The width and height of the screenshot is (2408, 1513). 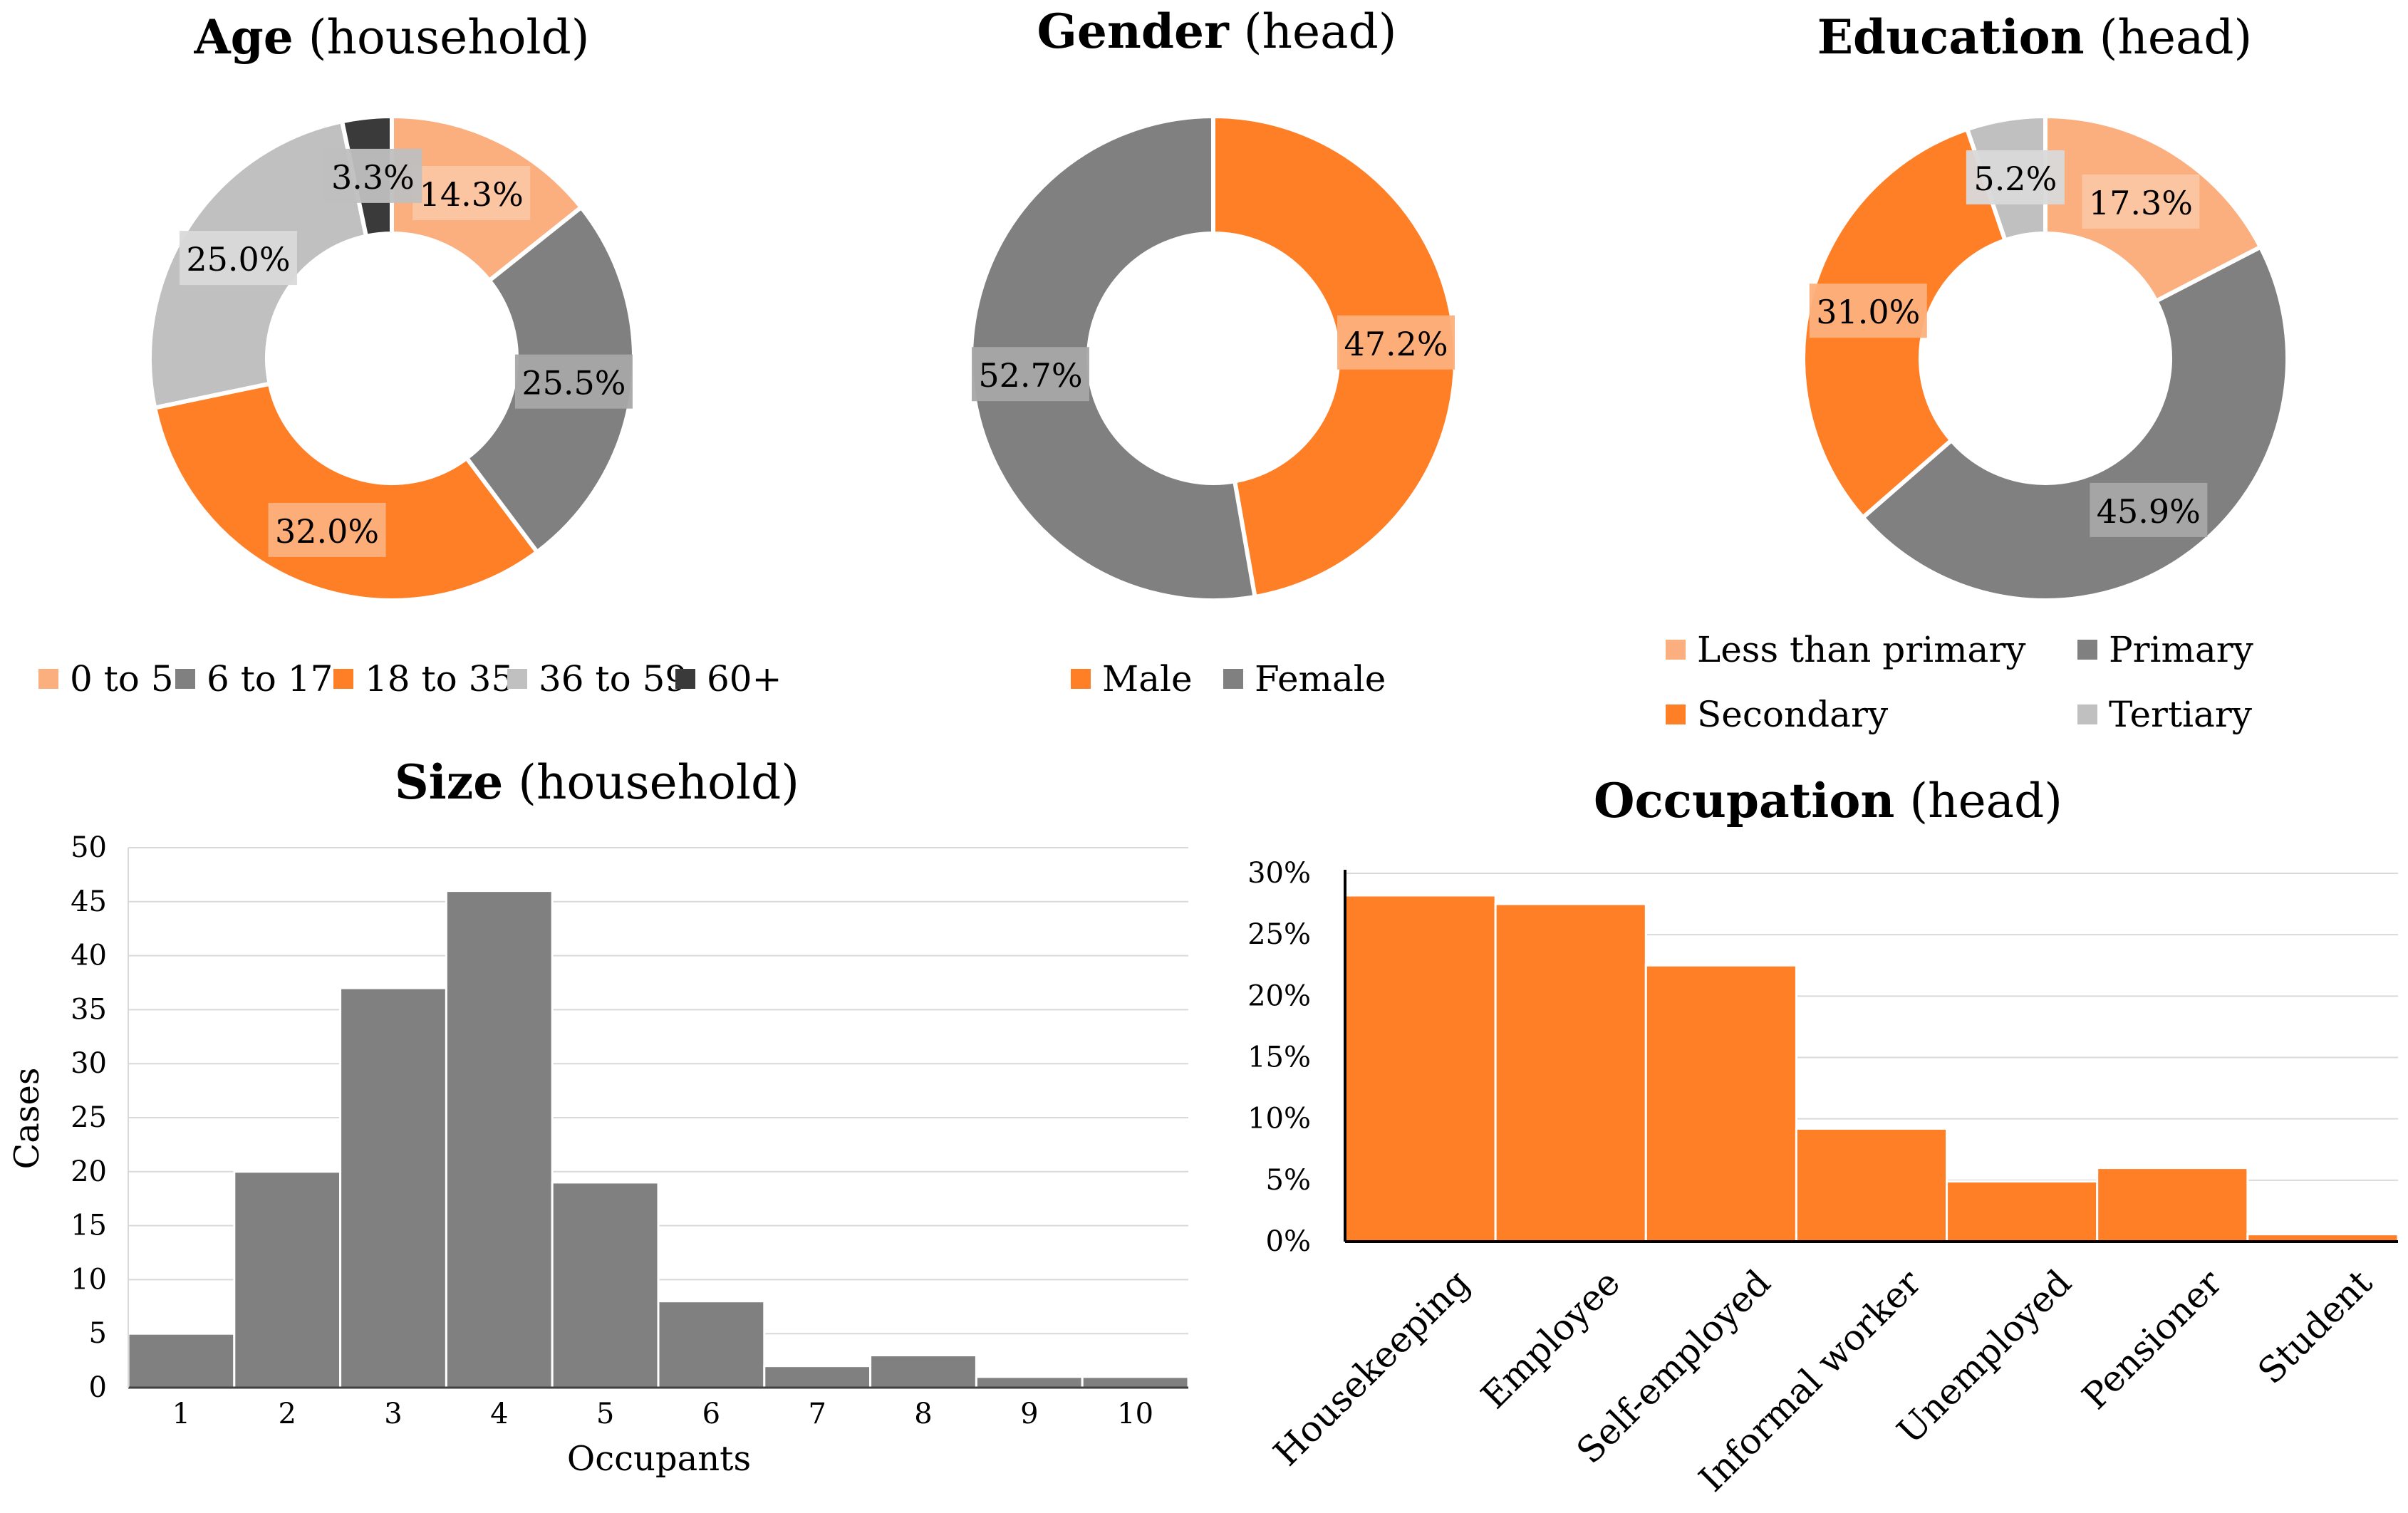 What do you see at coordinates (1720, 1103) in the screenshot?
I see `occupation-bar-self-employed` at bounding box center [1720, 1103].